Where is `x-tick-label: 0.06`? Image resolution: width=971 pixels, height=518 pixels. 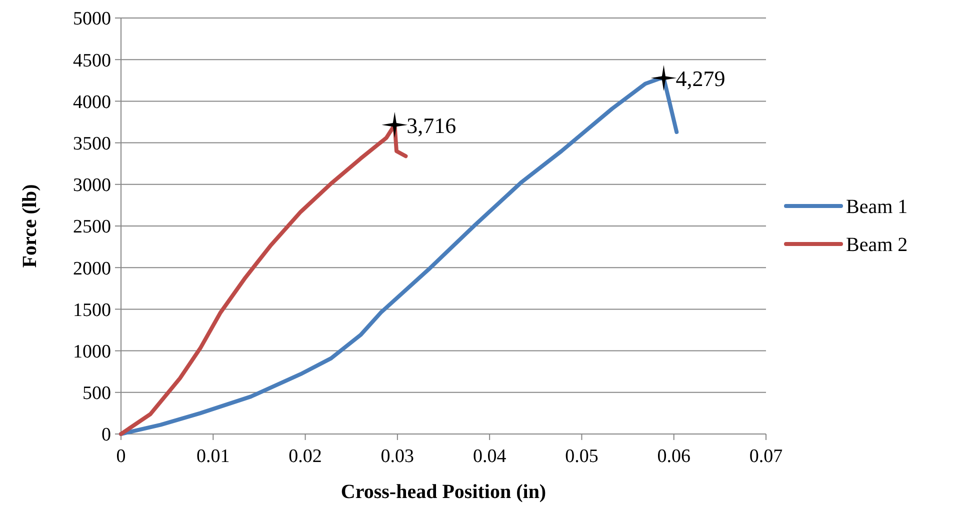
x-tick-label: 0.06 is located at coordinates (673, 456).